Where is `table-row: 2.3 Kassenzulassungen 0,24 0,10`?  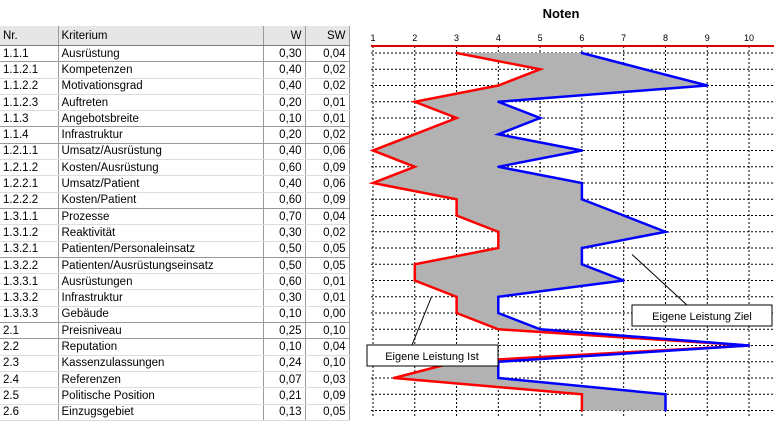 table-row: 2.3 Kassenzulassungen 0,24 0,10 is located at coordinates (175, 363).